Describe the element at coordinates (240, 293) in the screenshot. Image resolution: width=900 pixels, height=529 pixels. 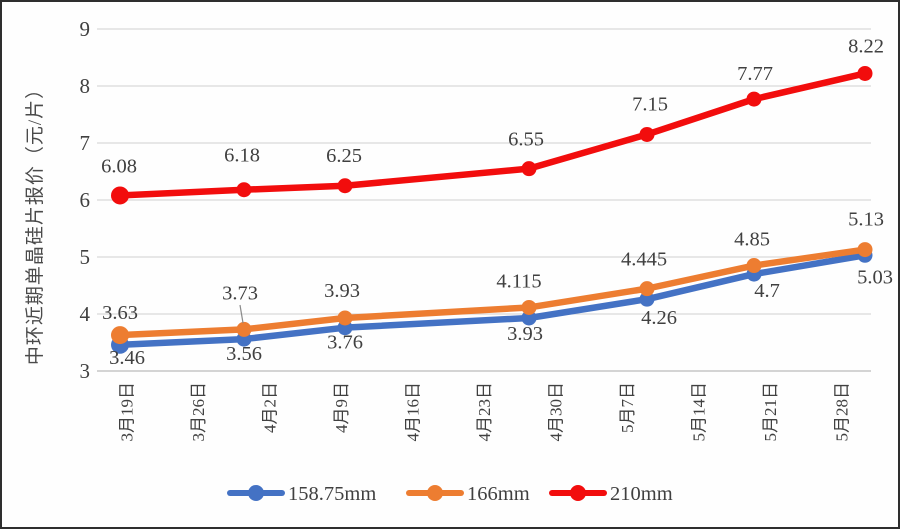
I see `data-point-label-166mm: 3.73` at that location.